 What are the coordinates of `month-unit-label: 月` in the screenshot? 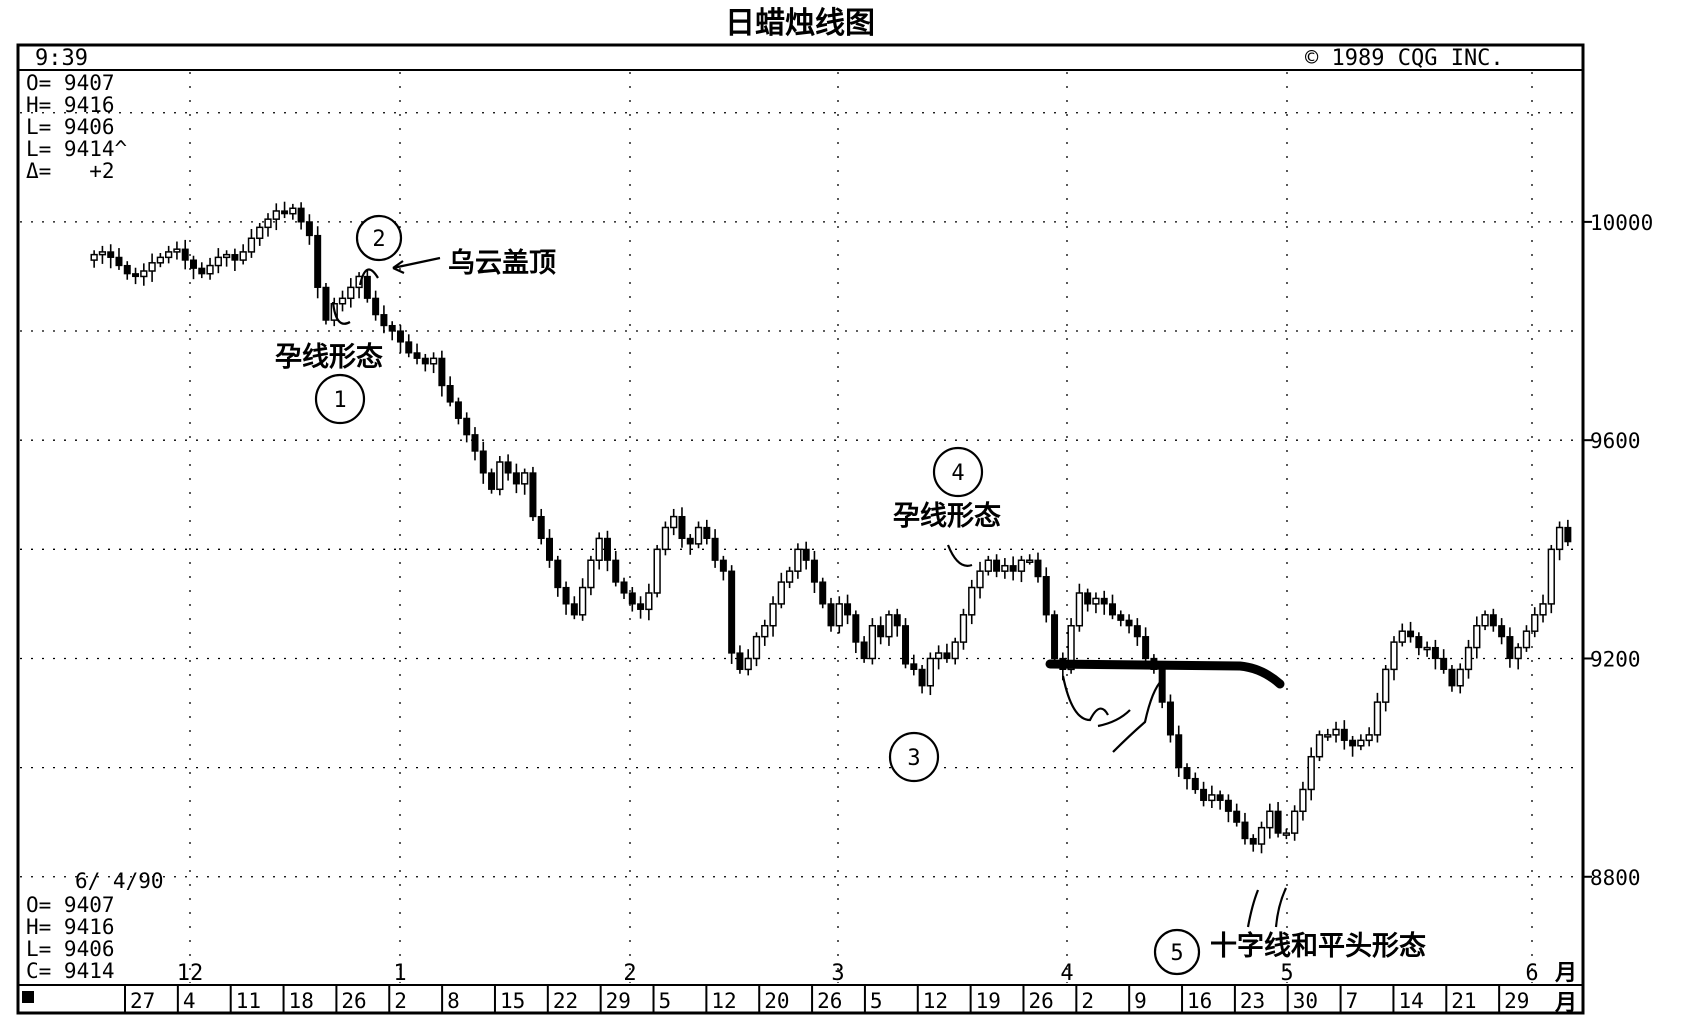 It's located at (1565, 973).